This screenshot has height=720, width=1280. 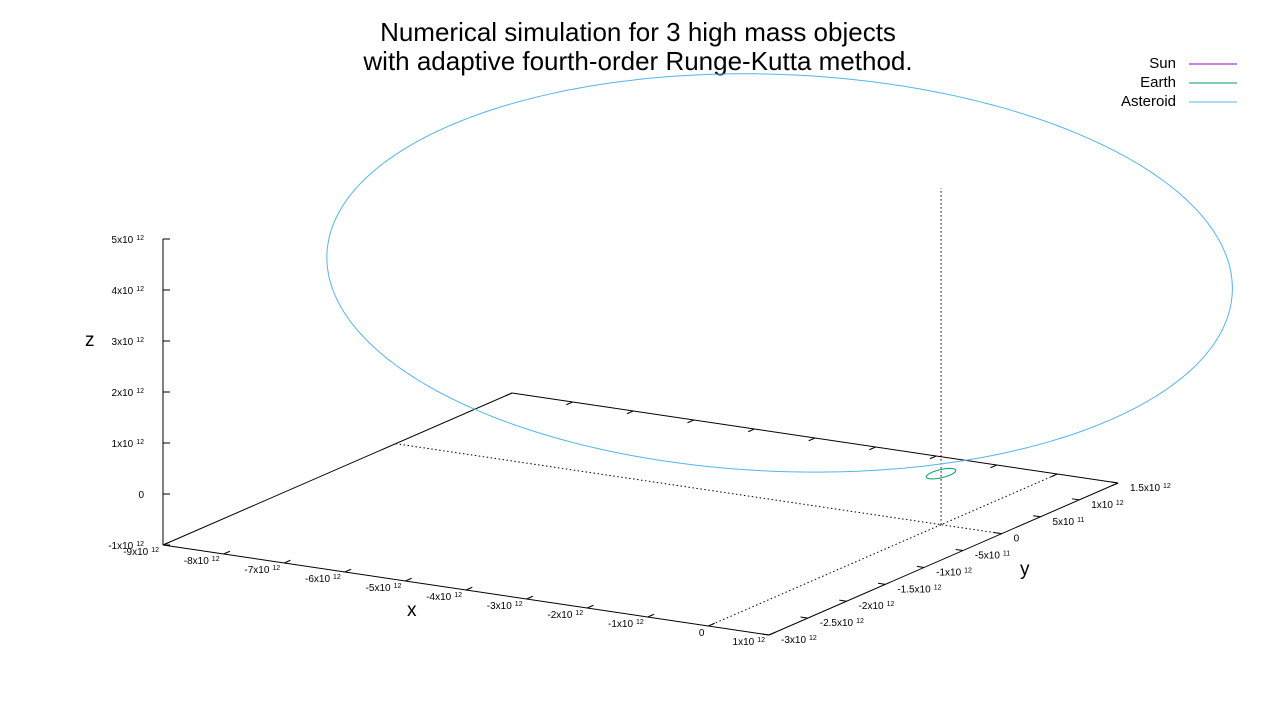 What do you see at coordinates (128, 444) in the screenshot?
I see `z-tick-label: 1x10 12` at bounding box center [128, 444].